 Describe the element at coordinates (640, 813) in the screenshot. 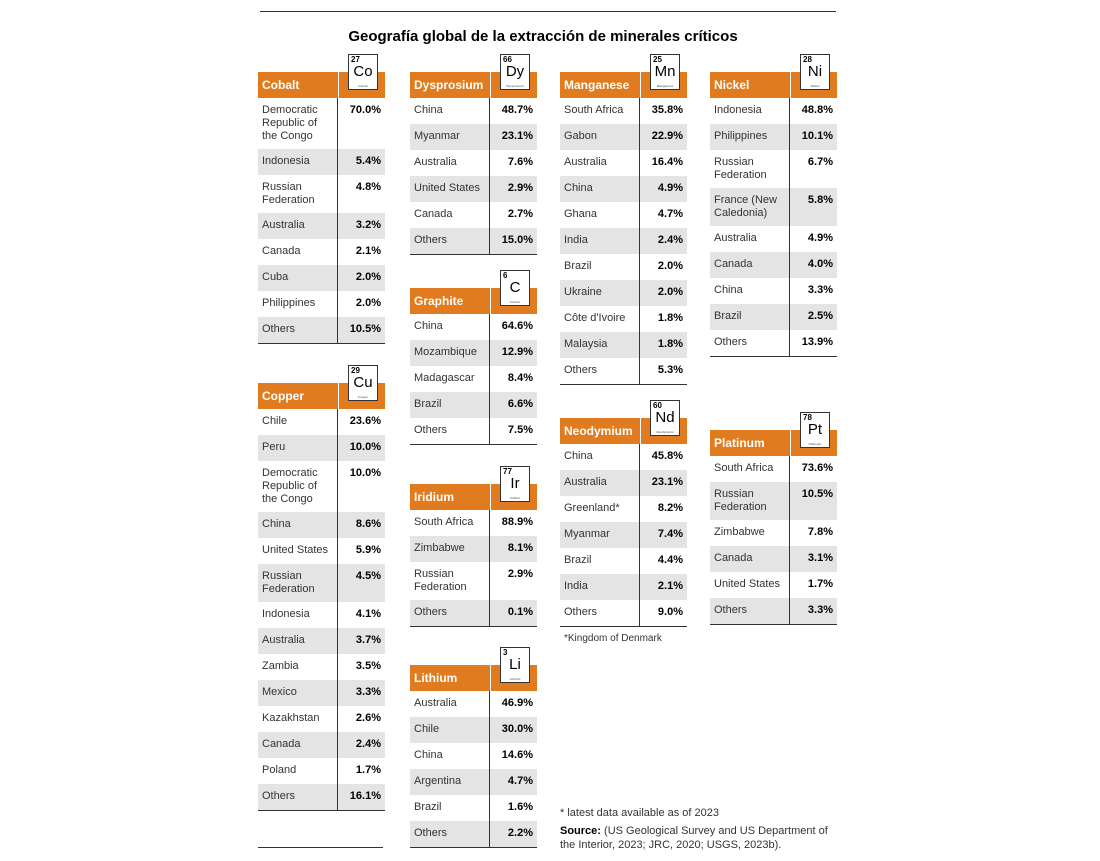

I see `latest-data-note: * latest data available as of 2023` at that location.